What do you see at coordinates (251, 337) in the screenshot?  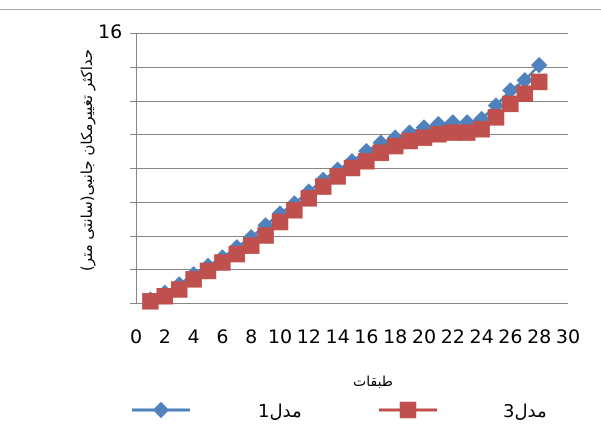 I see `x-tick-label: 8` at bounding box center [251, 337].